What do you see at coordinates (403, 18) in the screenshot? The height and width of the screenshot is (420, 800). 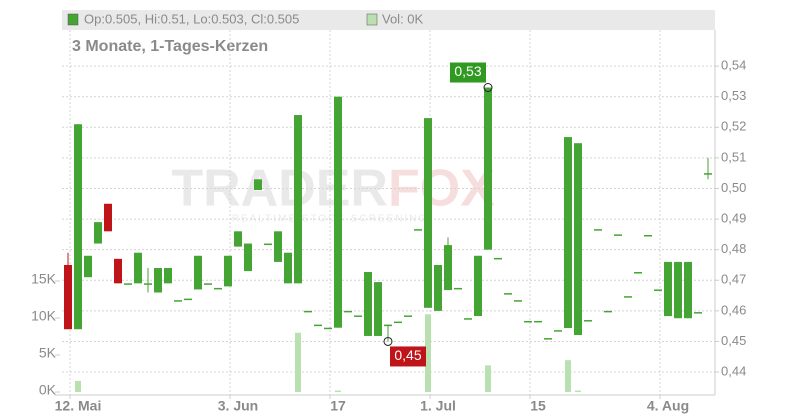 I see `volume-label: Vol: 0K` at bounding box center [403, 18].